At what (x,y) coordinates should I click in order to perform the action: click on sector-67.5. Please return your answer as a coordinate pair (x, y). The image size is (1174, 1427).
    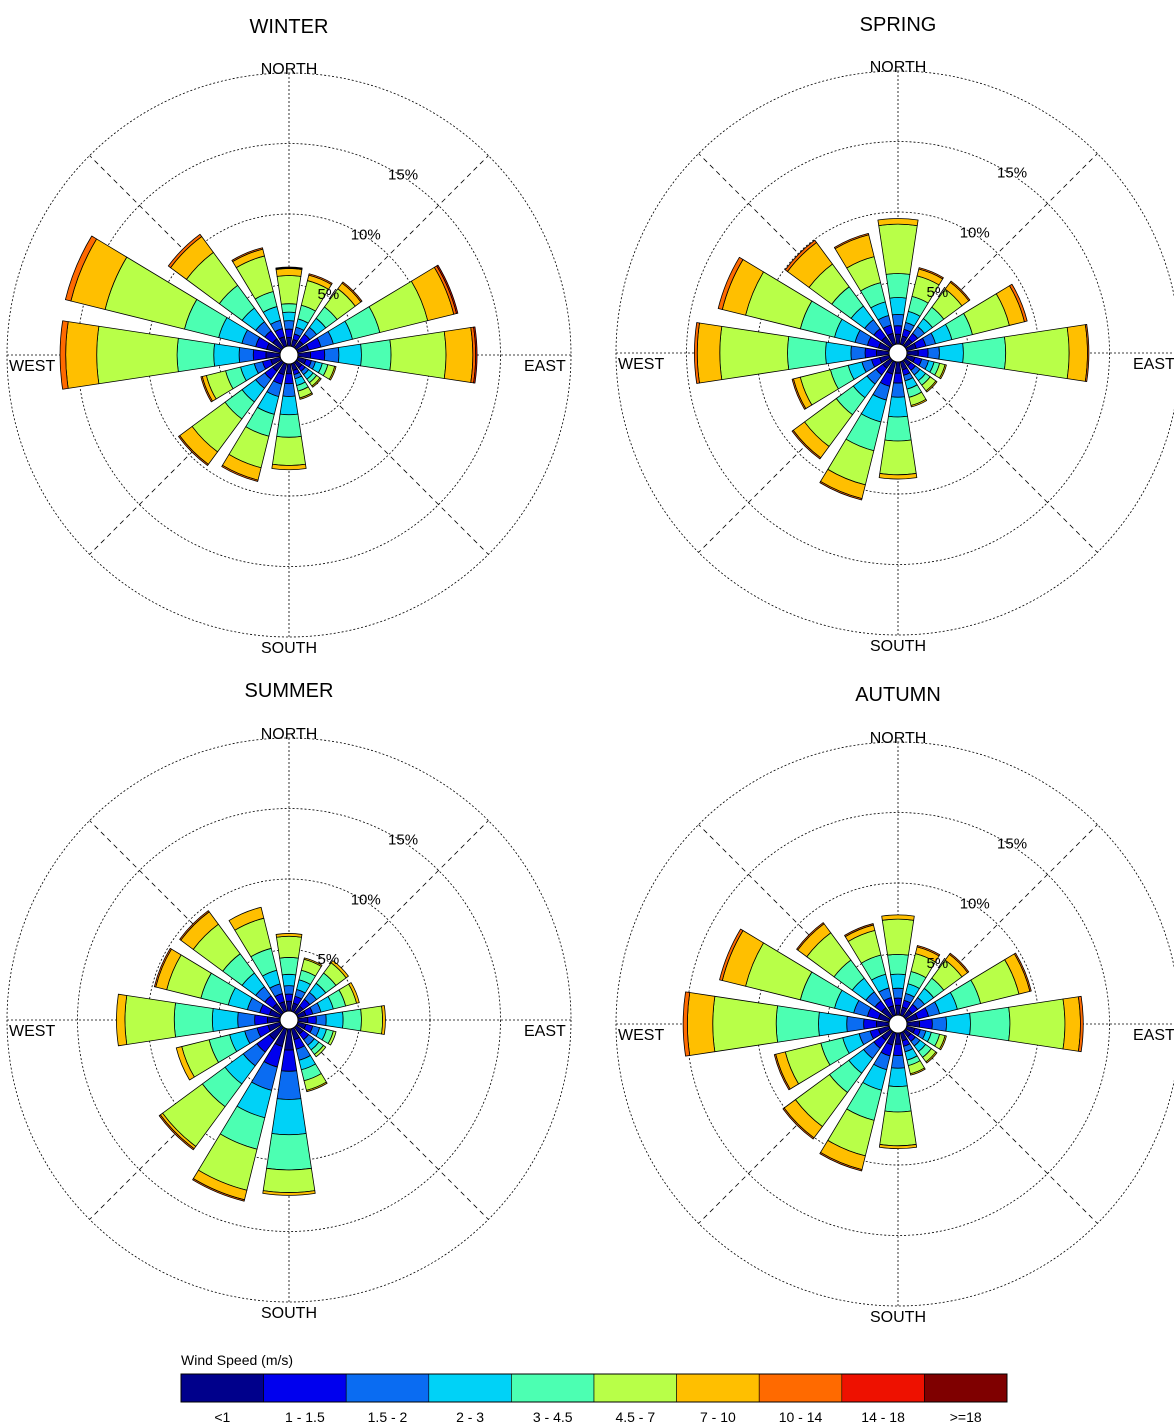
    Looking at the image, I should click on (377, 309).